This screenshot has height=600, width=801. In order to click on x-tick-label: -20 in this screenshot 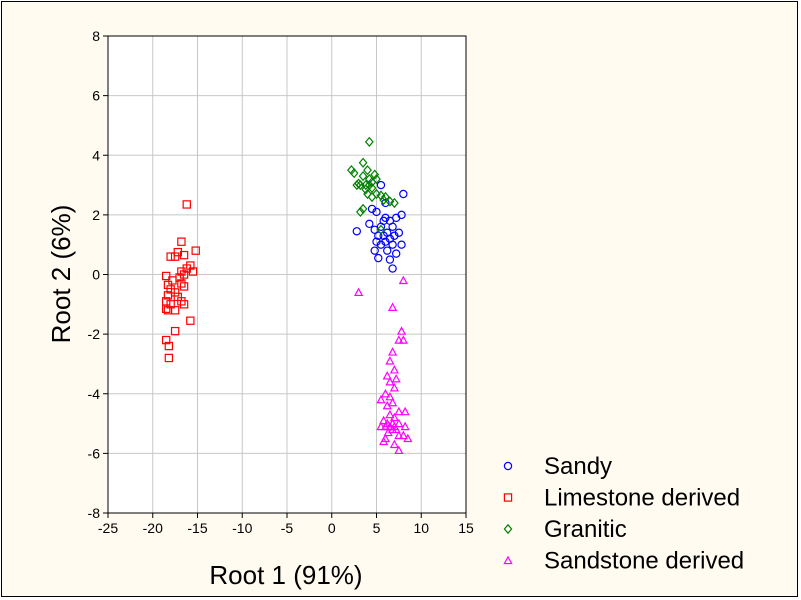, I will do `click(153, 528)`.